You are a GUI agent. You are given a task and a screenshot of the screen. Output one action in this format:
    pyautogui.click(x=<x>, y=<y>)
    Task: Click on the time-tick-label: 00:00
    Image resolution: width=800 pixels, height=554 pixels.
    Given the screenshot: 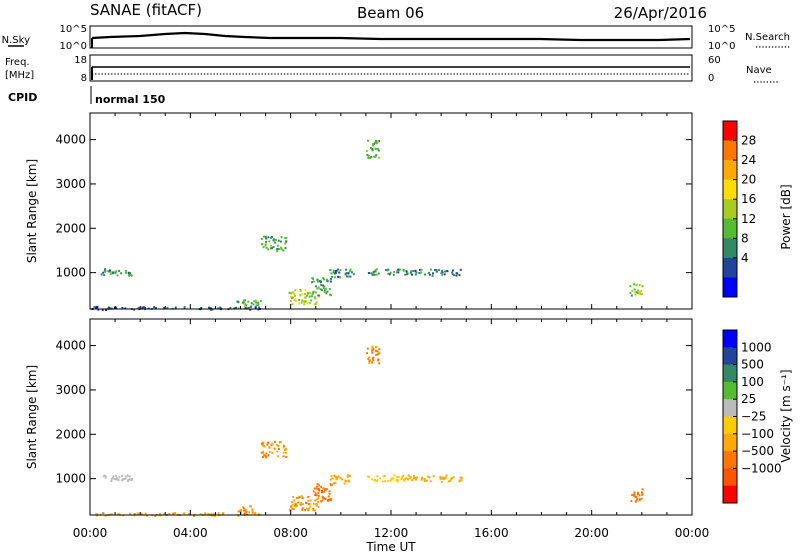 What is the action you would take?
    pyautogui.click(x=90, y=533)
    